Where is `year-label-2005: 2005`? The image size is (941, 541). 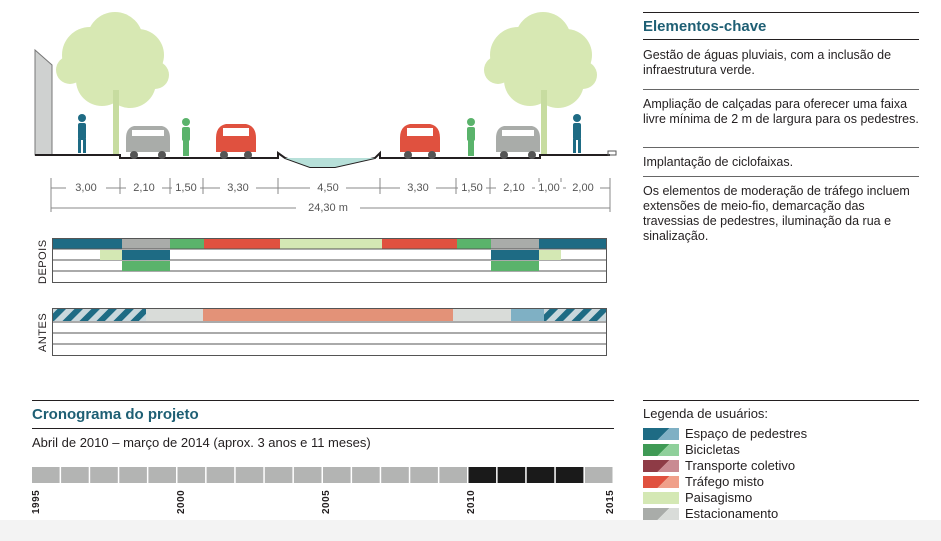 year-label-2005: 2005 is located at coordinates (326, 501).